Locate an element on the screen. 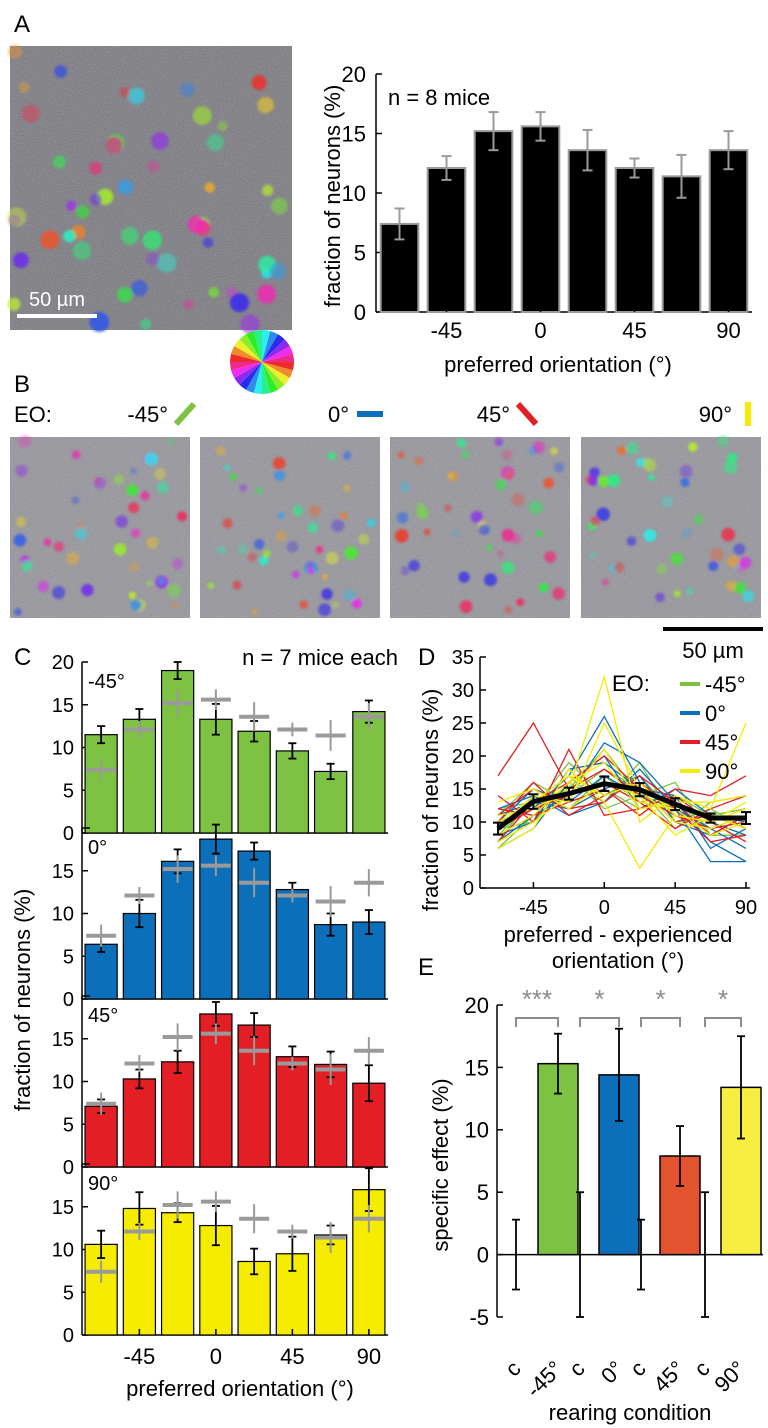  series-line is located at coordinates (622, 795).